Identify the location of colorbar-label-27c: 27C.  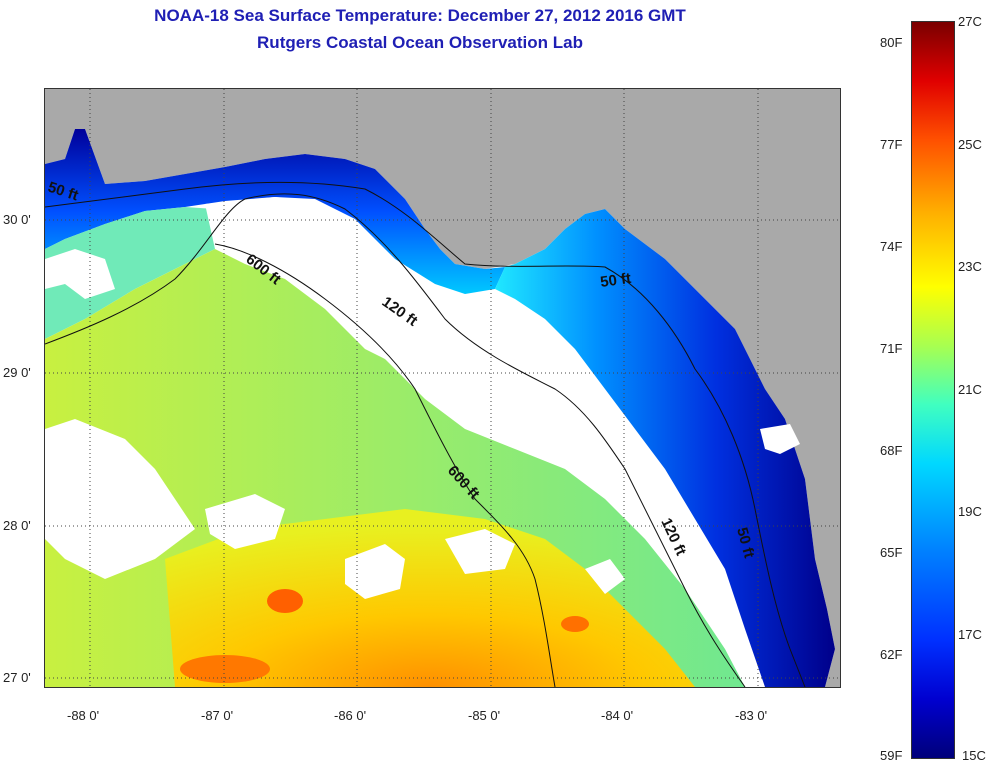
(970, 21).